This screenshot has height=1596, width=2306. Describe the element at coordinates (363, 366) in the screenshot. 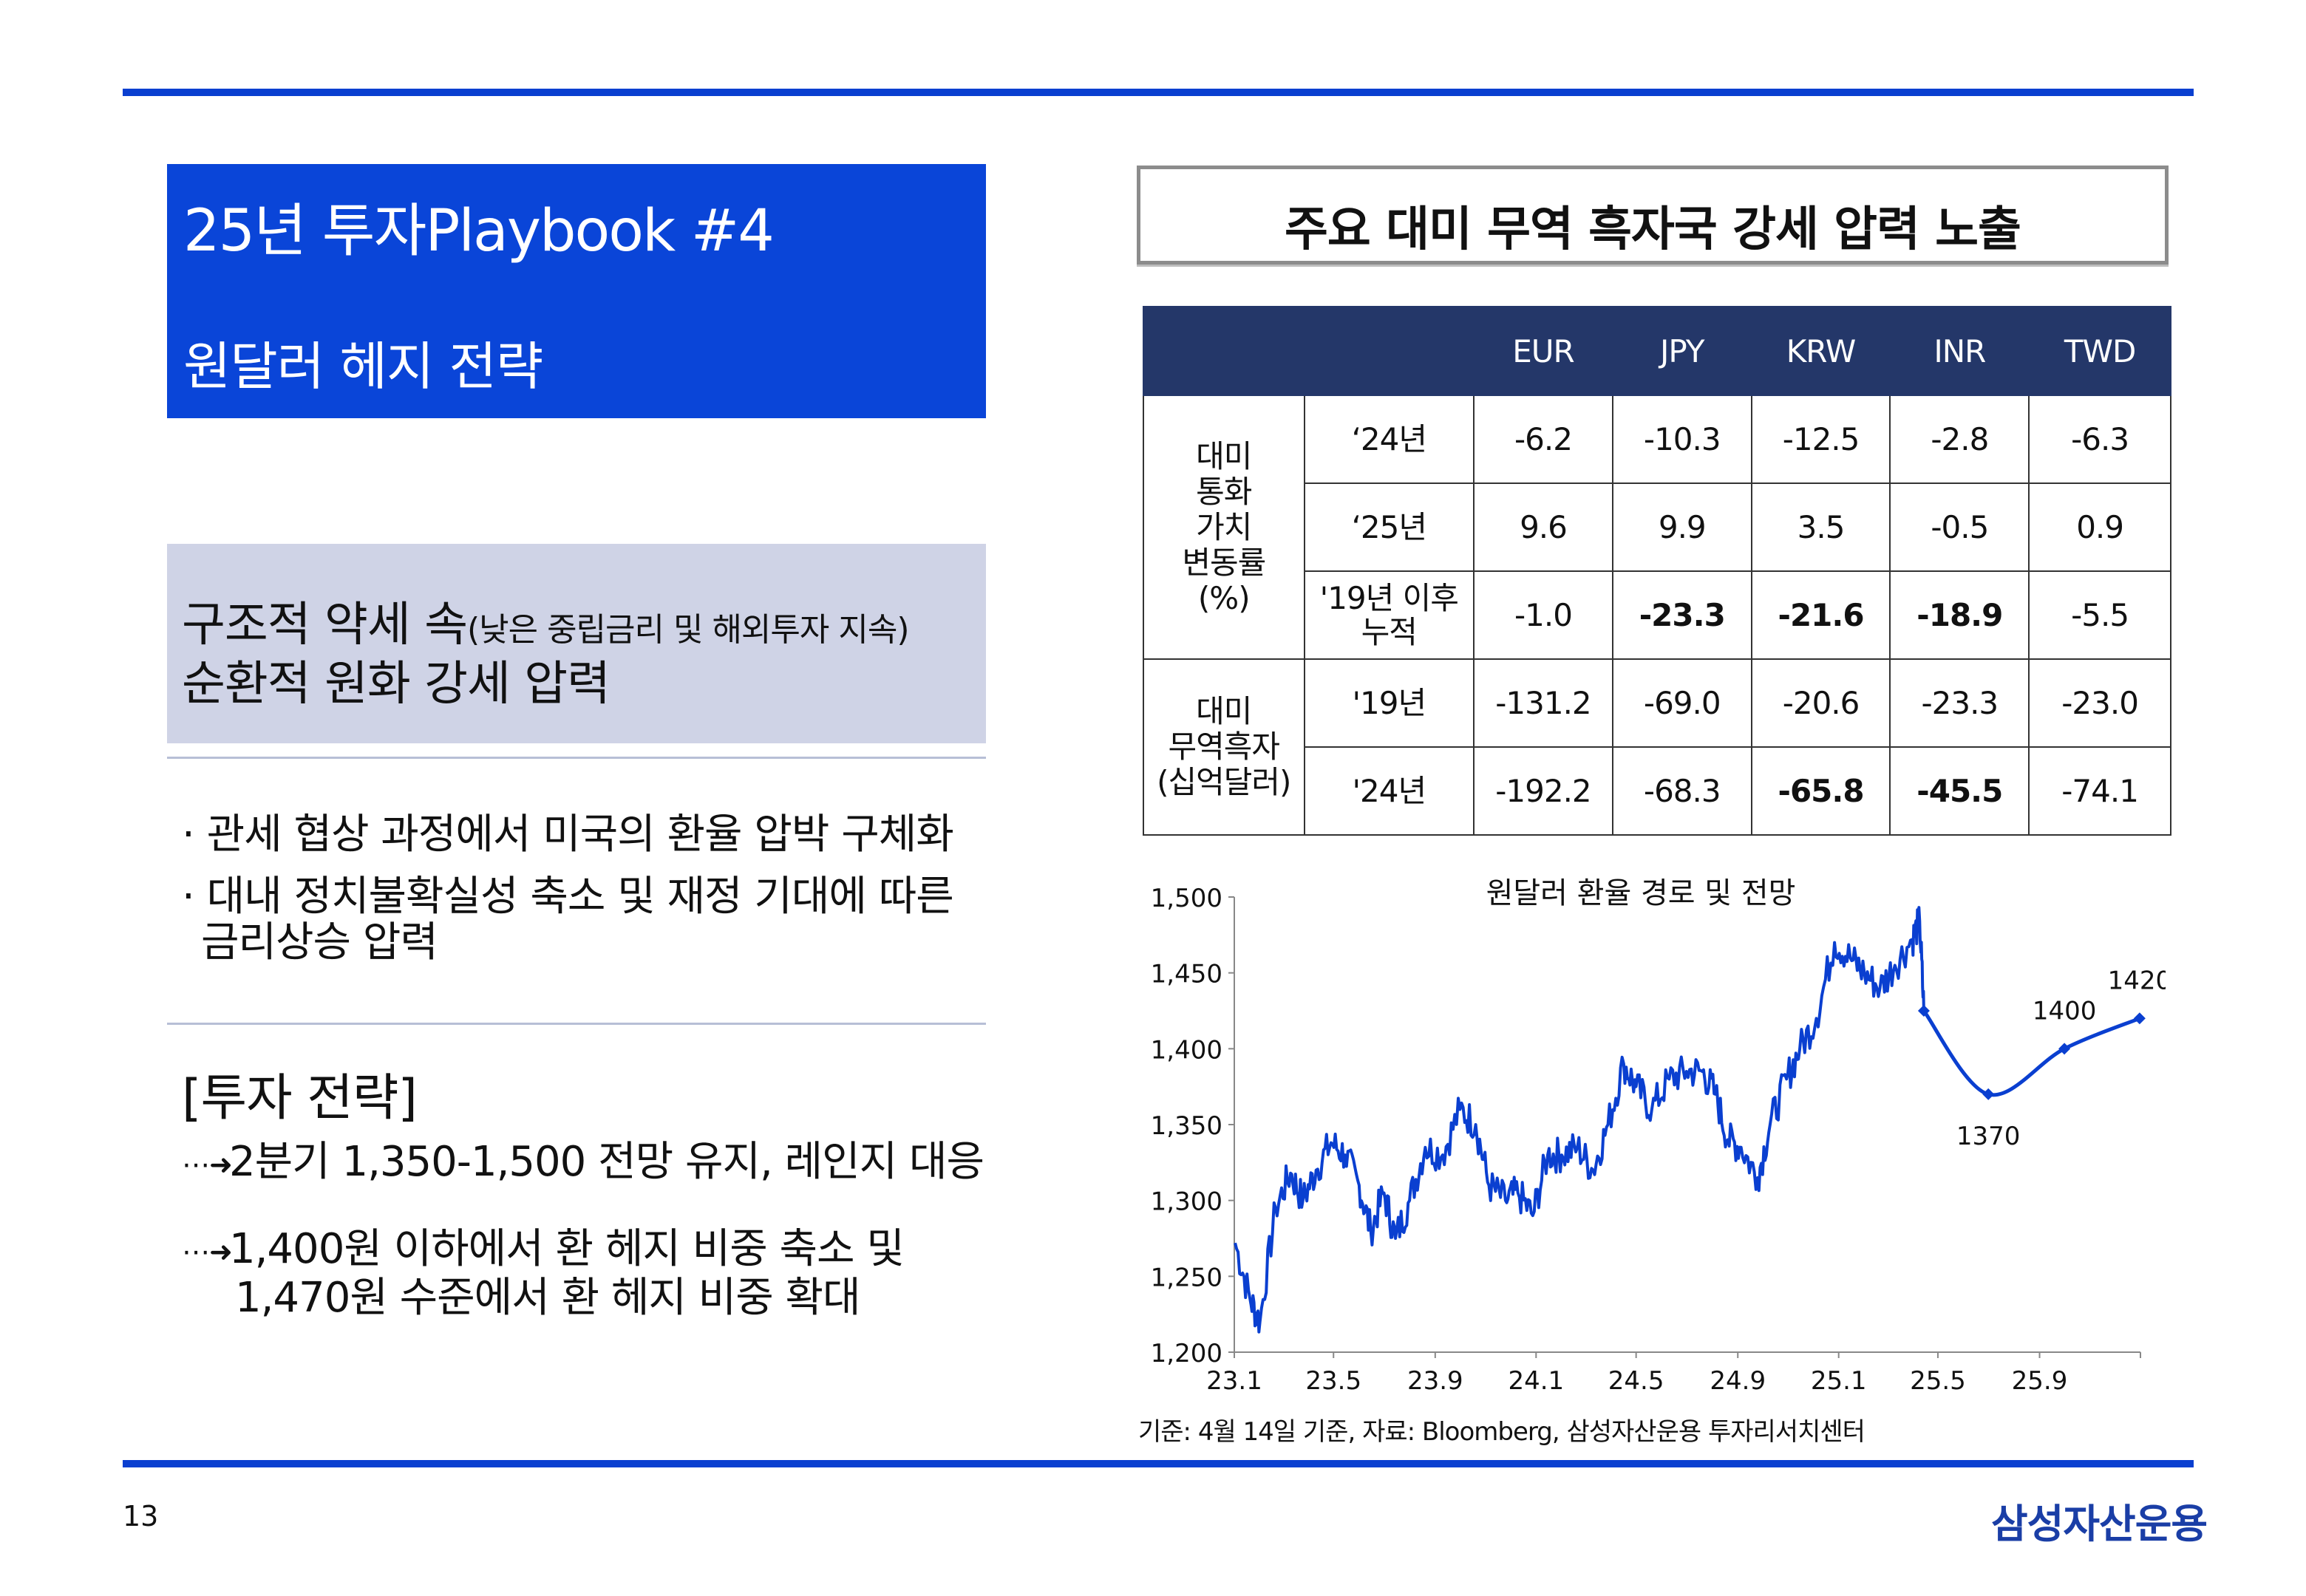

I see `playbook-subtitle: 원달러 헤지 전략` at that location.